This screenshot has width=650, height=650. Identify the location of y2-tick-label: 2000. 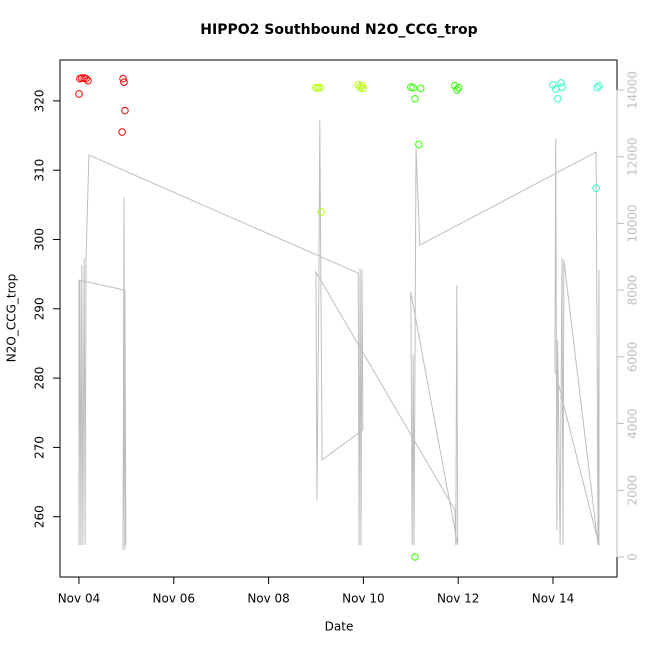
(633, 490).